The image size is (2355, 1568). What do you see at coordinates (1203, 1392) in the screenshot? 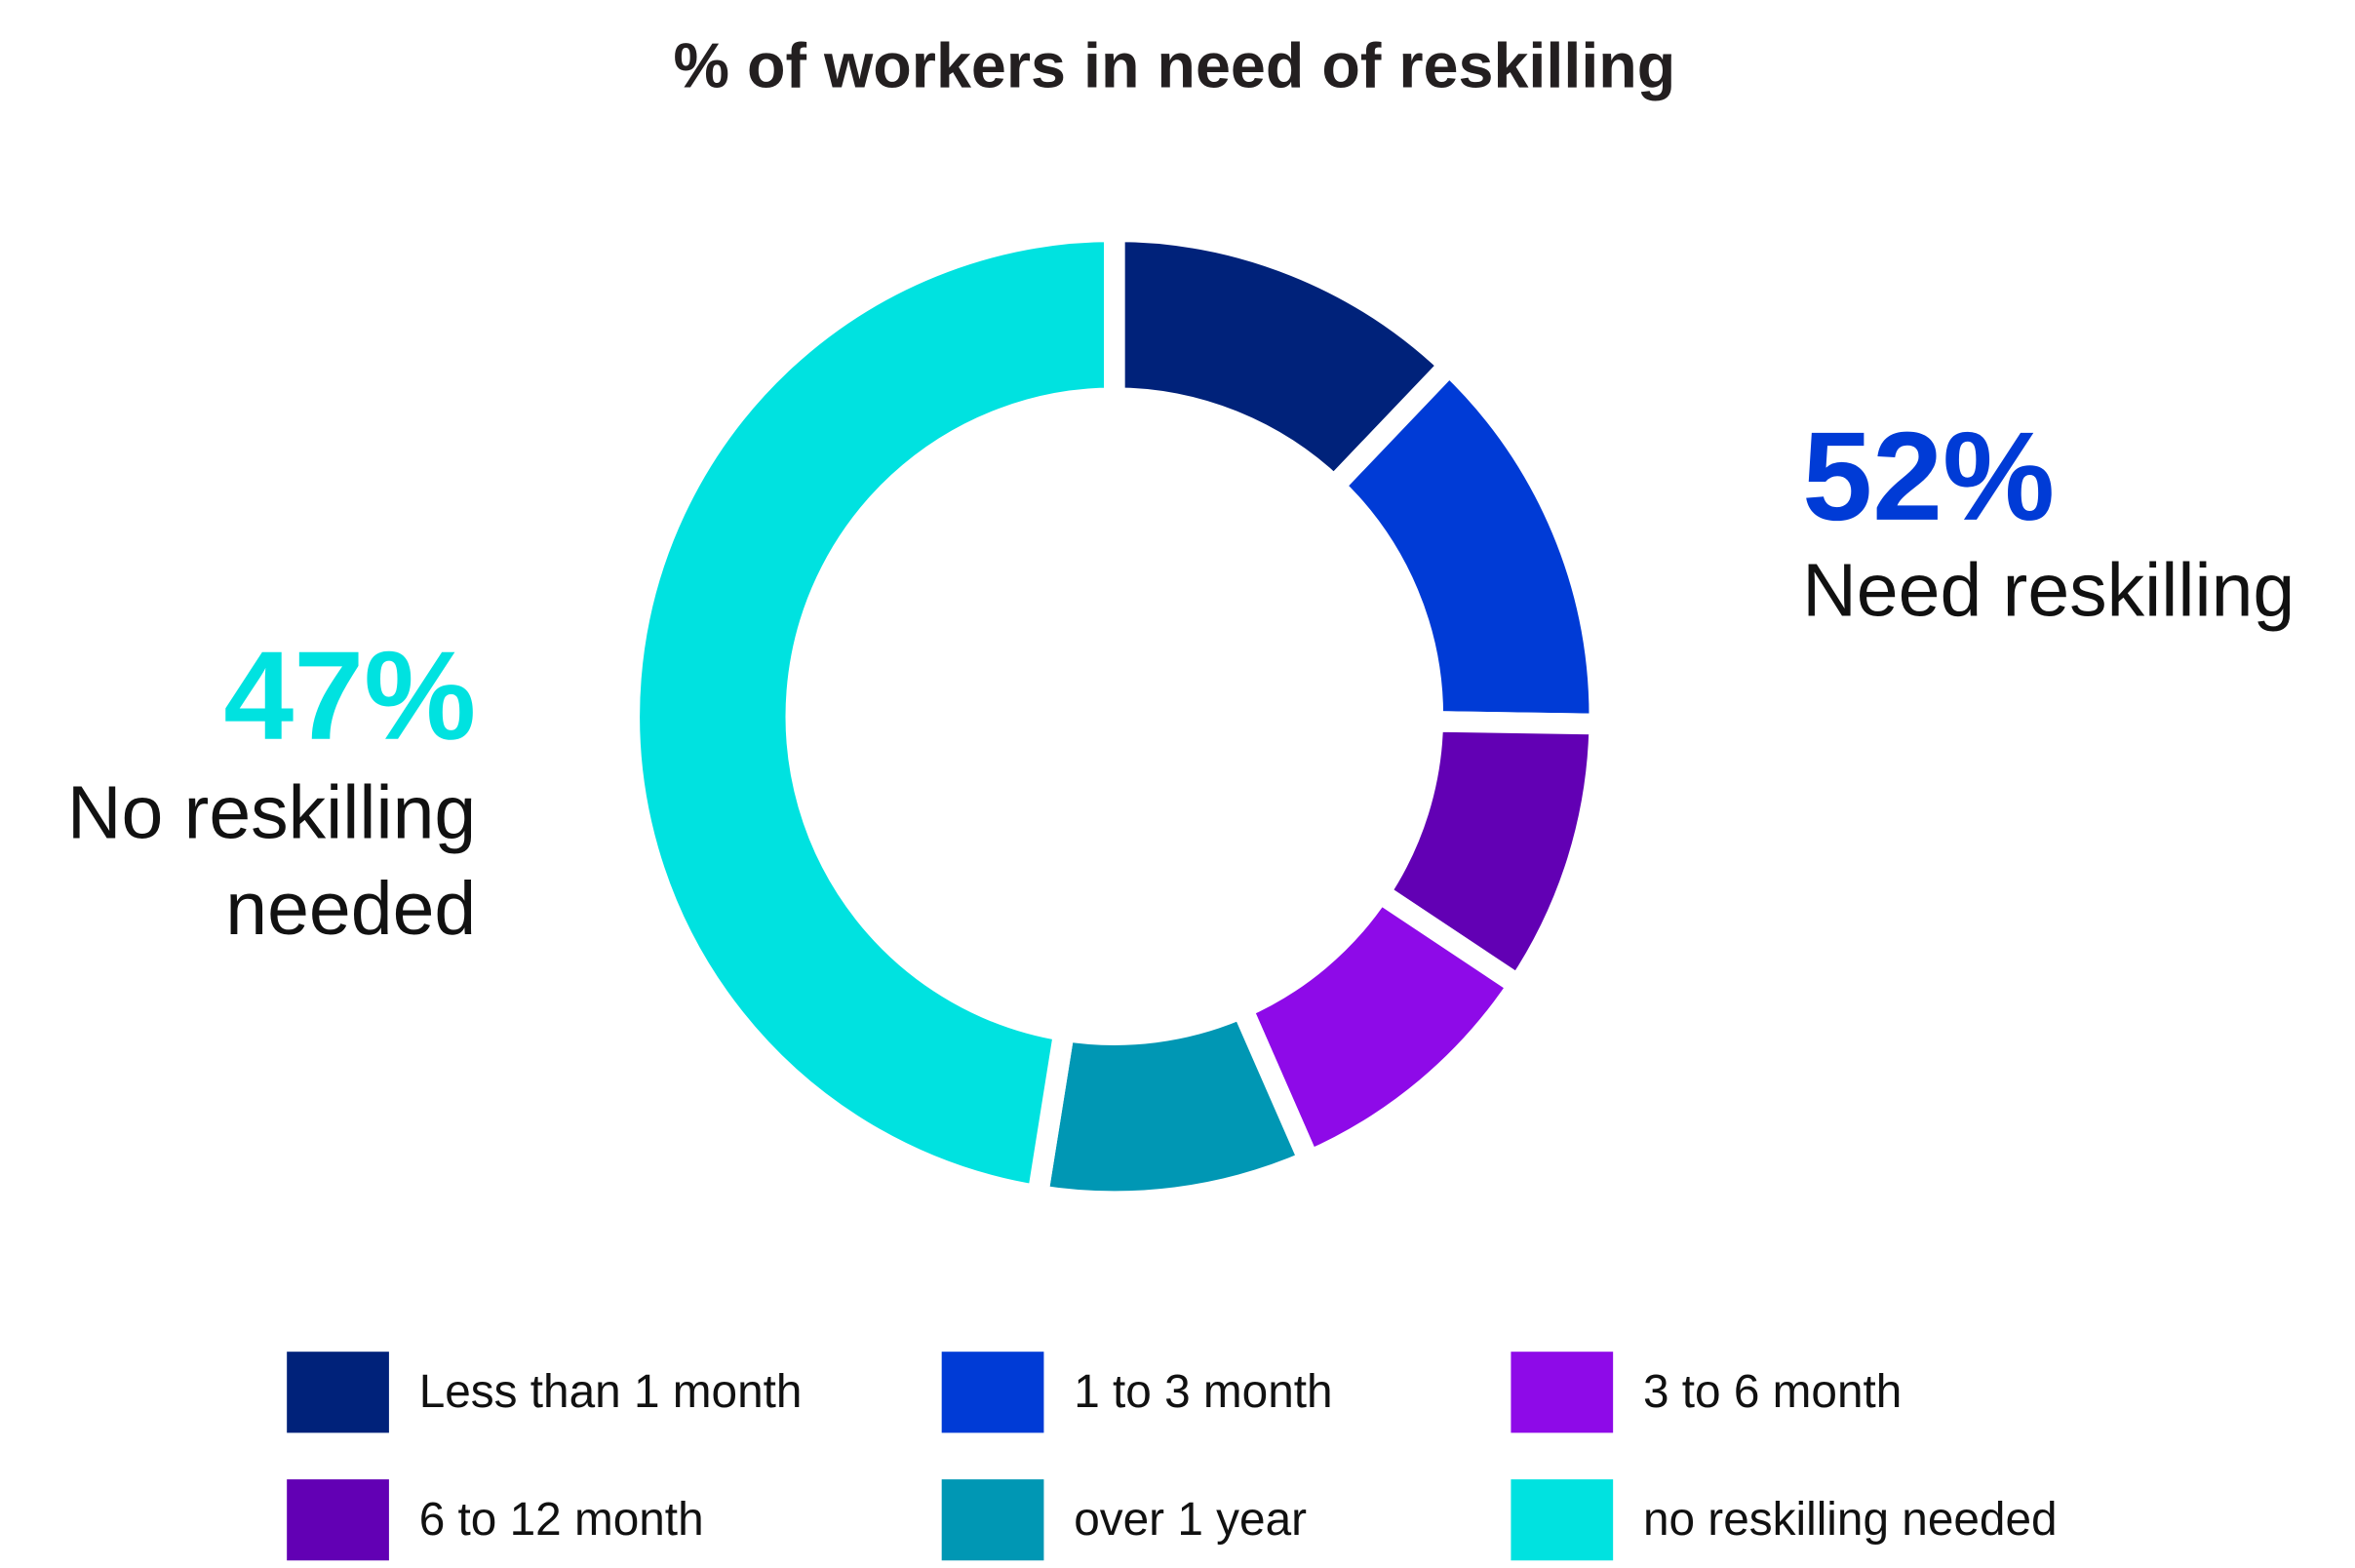
I see `legend-label: 1 to 3 month` at bounding box center [1203, 1392].